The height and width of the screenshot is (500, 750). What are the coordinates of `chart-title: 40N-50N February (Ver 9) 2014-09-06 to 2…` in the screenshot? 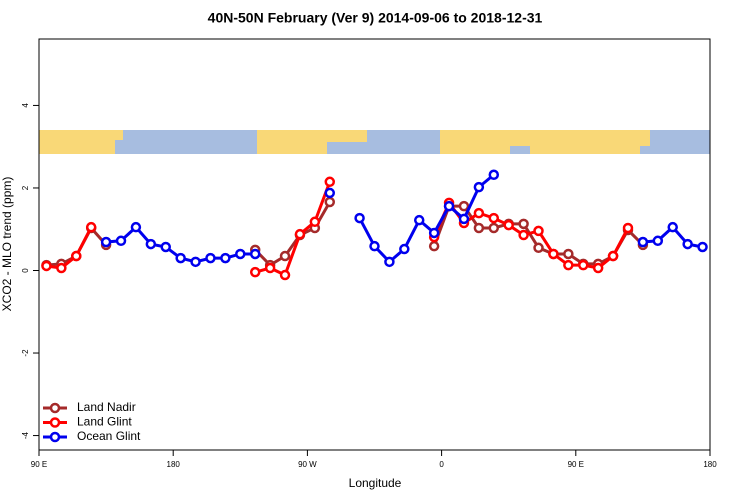 It's located at (375, 18).